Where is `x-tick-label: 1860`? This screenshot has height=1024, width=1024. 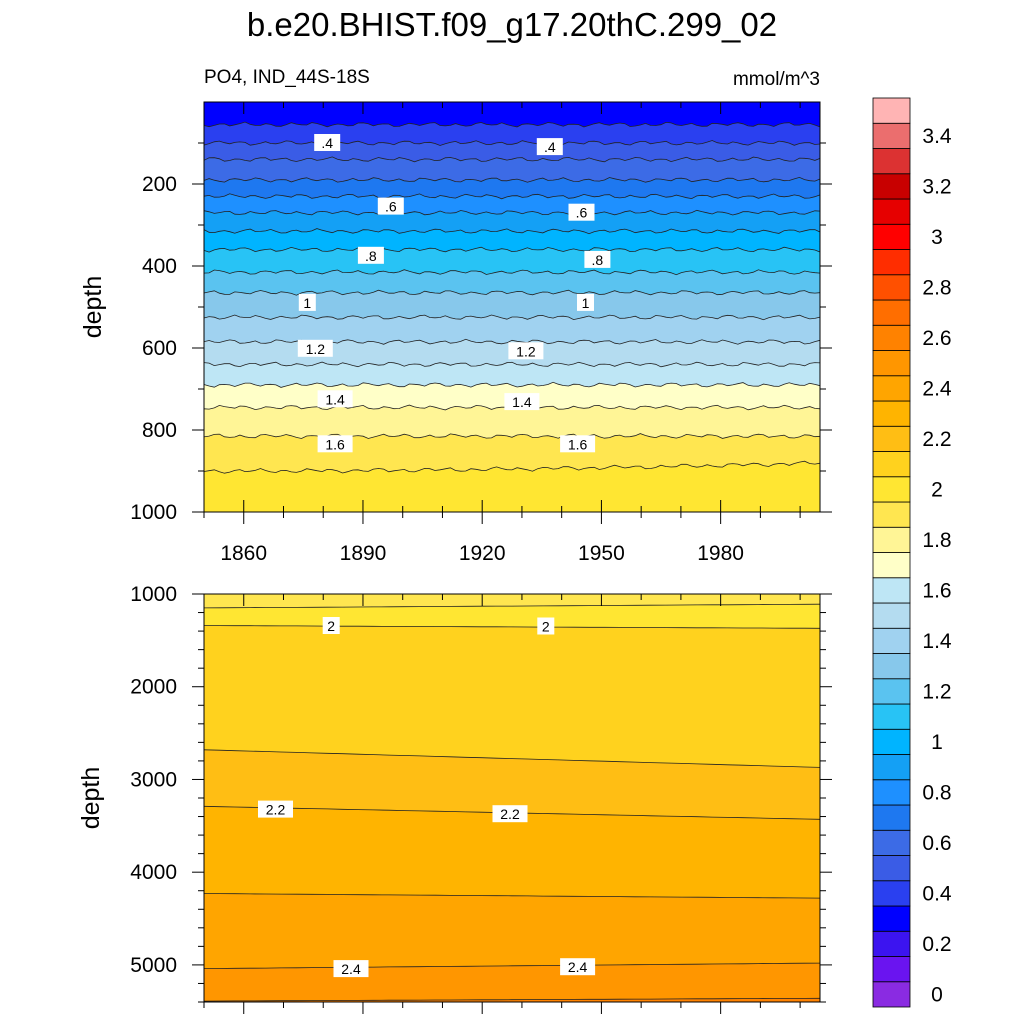 x-tick-label: 1860 is located at coordinates (243, 553).